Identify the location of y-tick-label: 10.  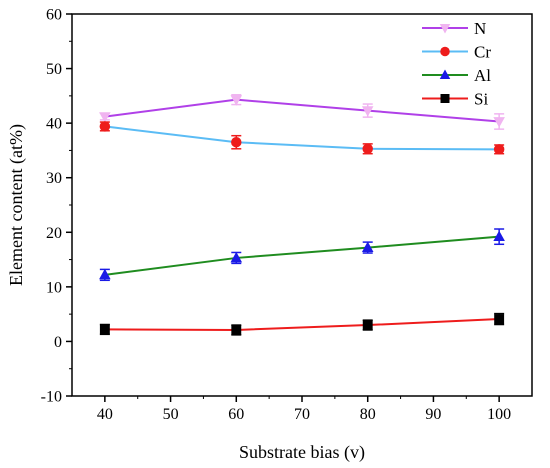
(54, 287).